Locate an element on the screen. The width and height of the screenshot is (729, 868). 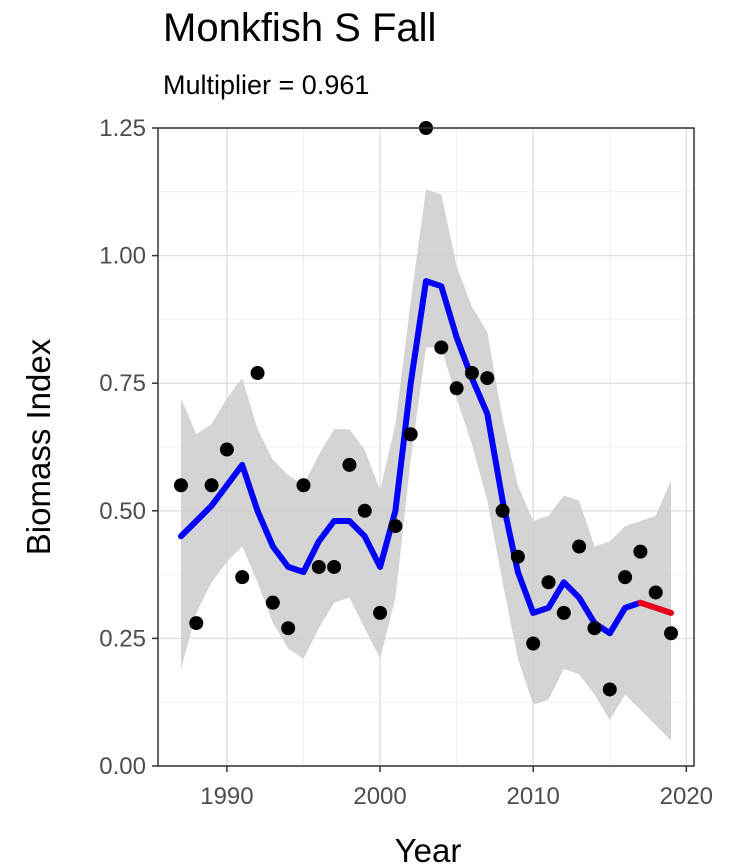
x-tick-label: 2000 is located at coordinates (379, 796).